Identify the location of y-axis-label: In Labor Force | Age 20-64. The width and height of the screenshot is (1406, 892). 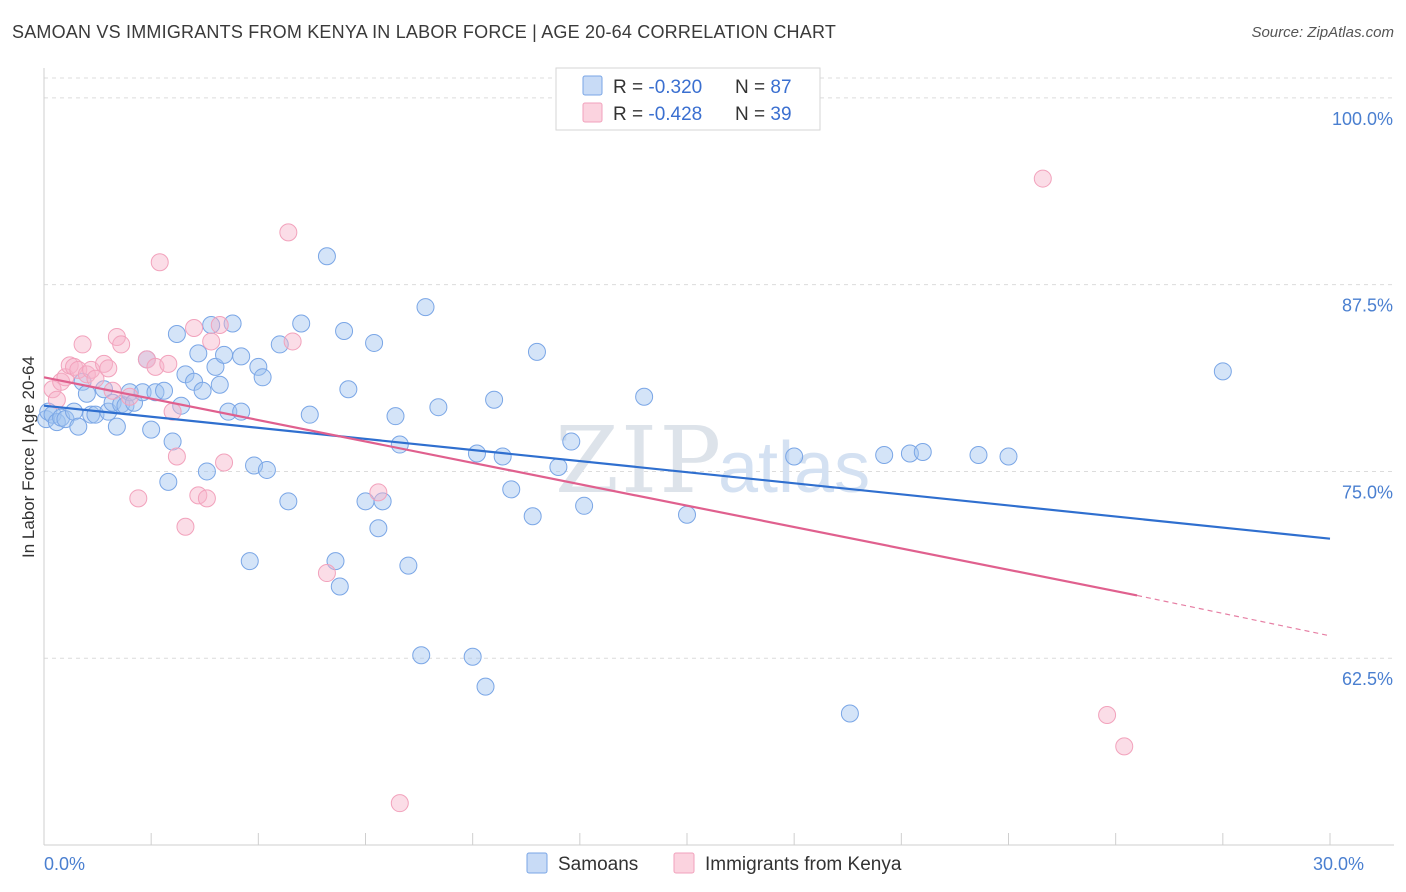
(28, 457).